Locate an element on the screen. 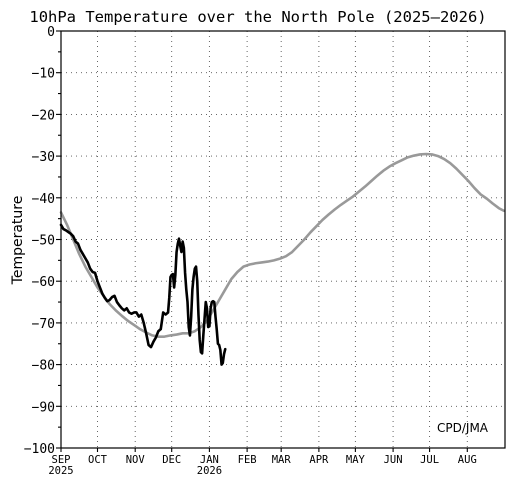 The height and width of the screenshot is (484, 514). x-tick-label: AUG is located at coordinates (467, 460).